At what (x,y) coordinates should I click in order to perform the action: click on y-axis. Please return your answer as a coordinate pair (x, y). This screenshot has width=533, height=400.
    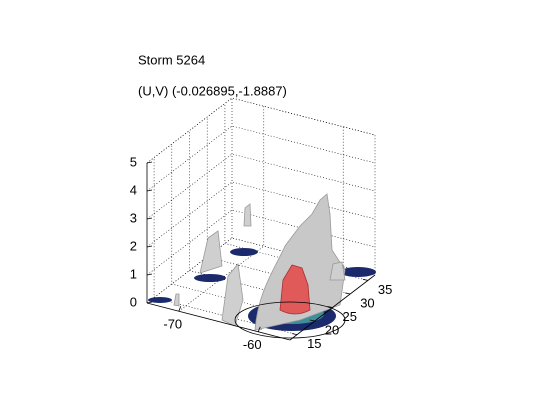
    Looking at the image, I should click on (332, 307).